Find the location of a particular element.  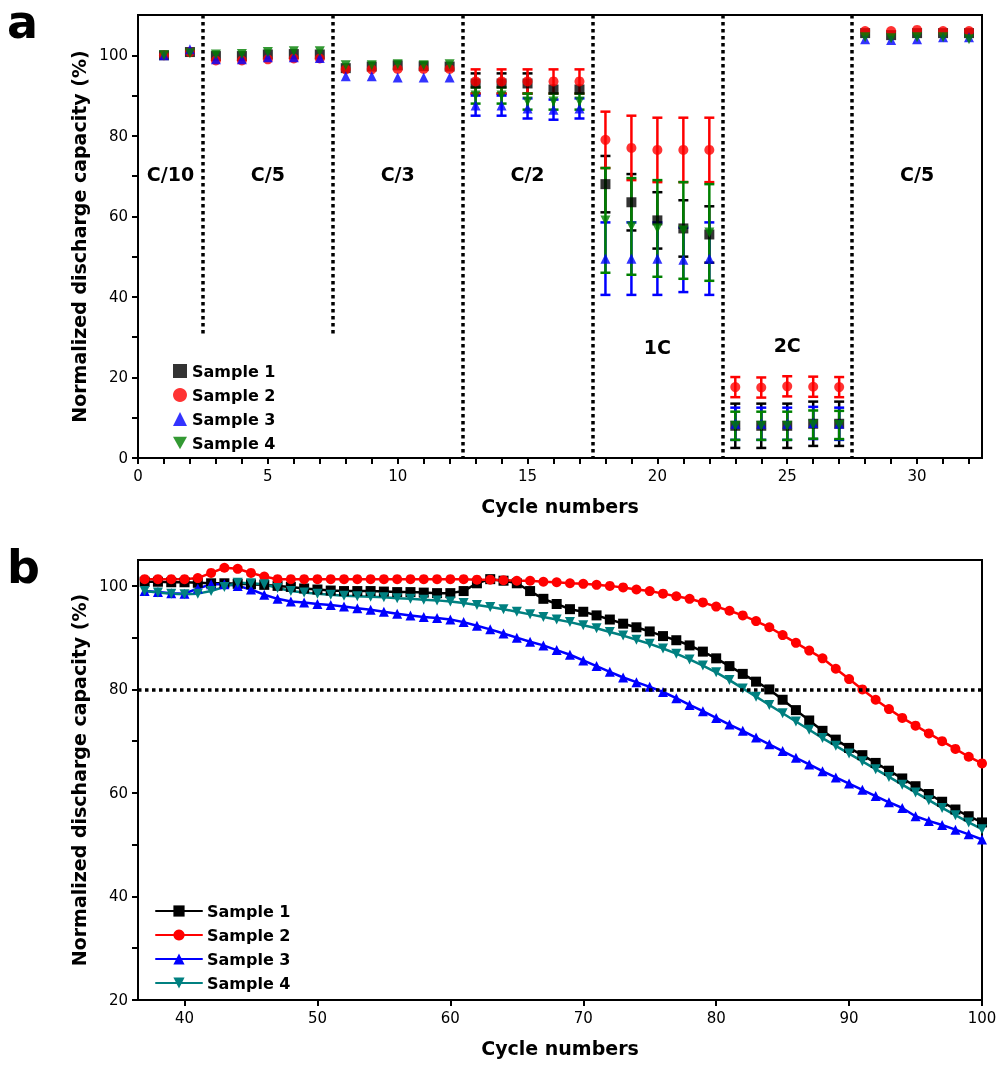

x-tick-label: 15 is located at coordinates (527, 475).